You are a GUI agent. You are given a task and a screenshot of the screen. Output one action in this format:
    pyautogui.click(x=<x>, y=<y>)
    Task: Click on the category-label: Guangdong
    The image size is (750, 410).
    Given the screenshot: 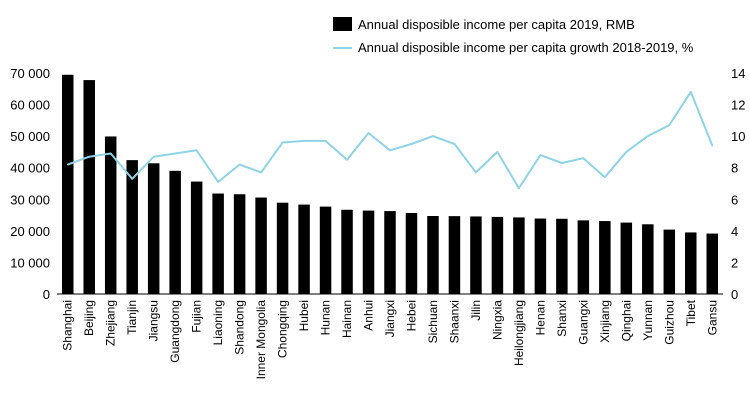 What is the action you would take?
    pyautogui.click(x=175, y=331)
    